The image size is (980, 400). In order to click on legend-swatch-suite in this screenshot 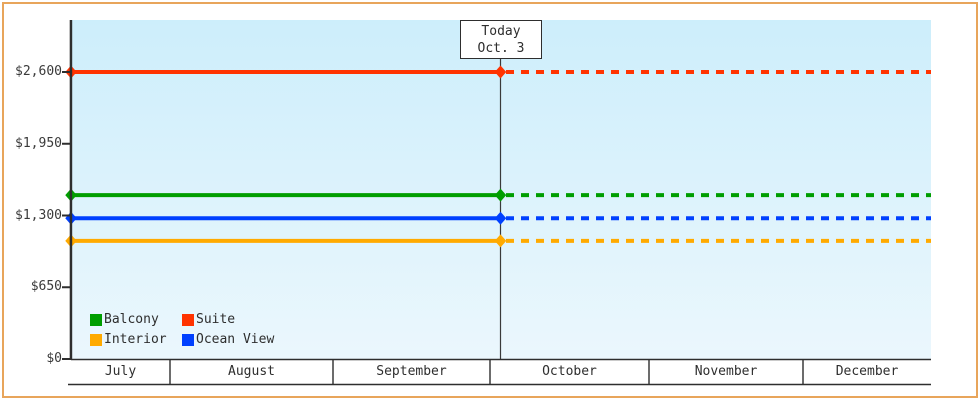, I will do `click(188, 320)`.